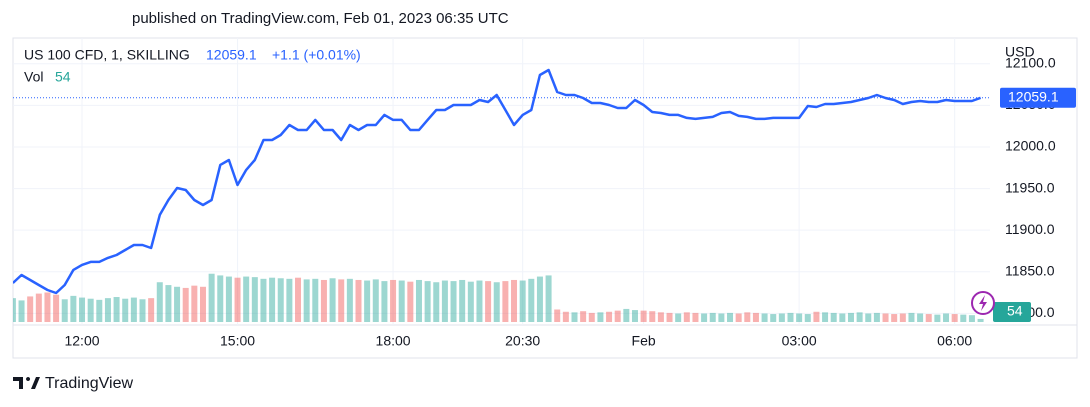 This screenshot has width=1090, height=407. I want to click on x-tick-label: 06:00, so click(954, 341).